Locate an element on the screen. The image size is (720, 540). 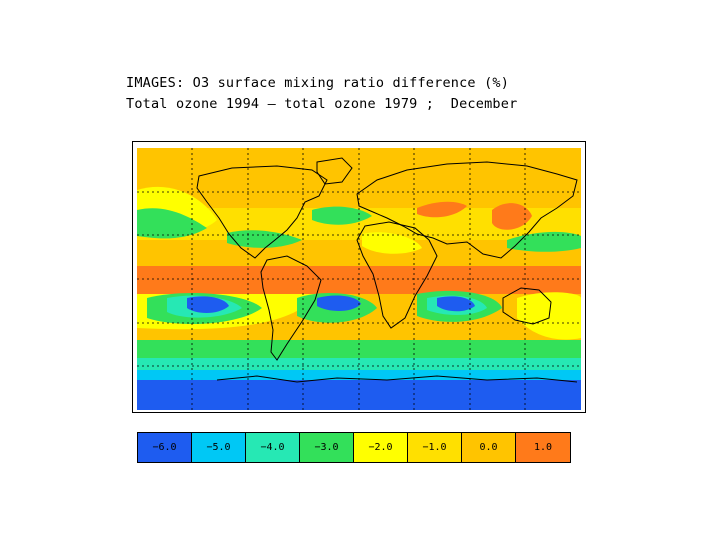
legend-cell-3: −3.0 is located at coordinates (327, 447).